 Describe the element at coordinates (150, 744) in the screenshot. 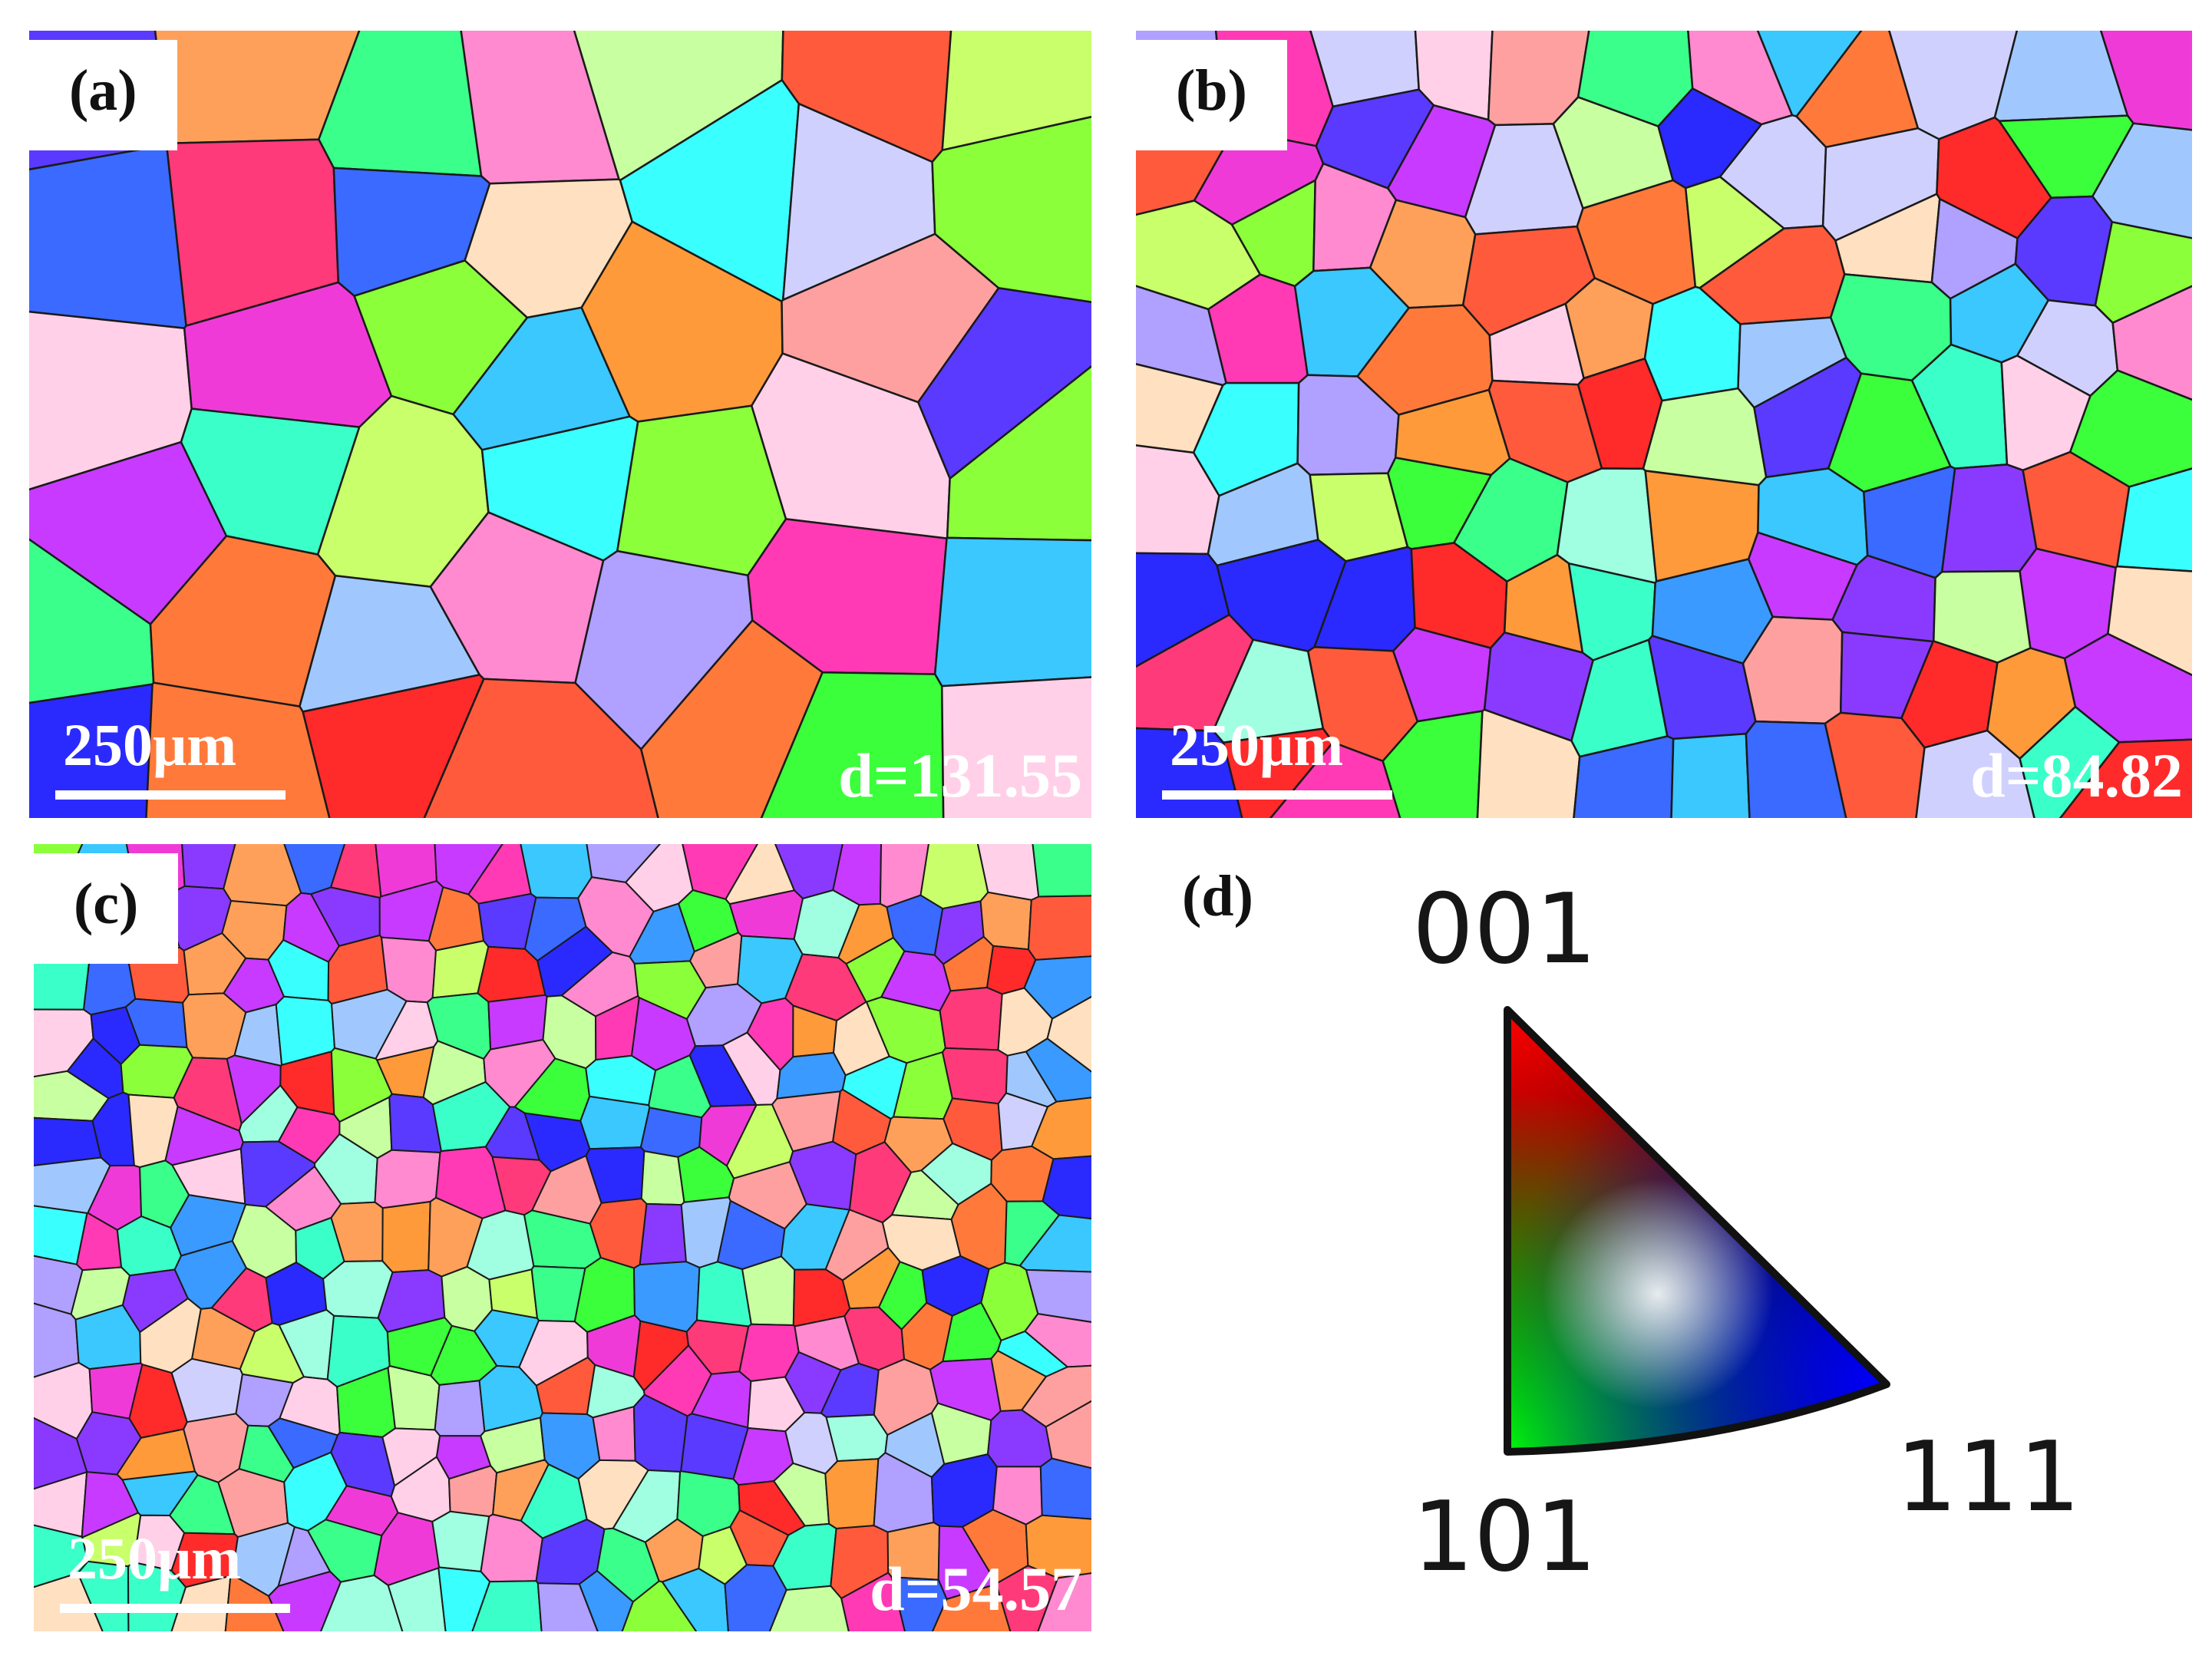

I see `scale-label-a: 250μm` at that location.